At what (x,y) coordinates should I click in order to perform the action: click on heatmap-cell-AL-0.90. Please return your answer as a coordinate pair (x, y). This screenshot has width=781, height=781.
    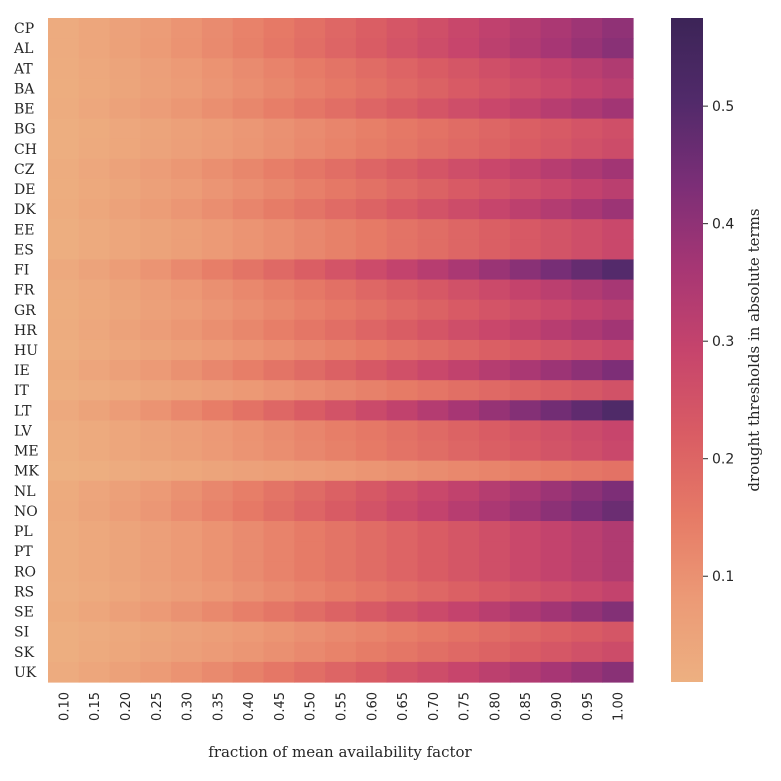
    Looking at the image, I should click on (556, 48).